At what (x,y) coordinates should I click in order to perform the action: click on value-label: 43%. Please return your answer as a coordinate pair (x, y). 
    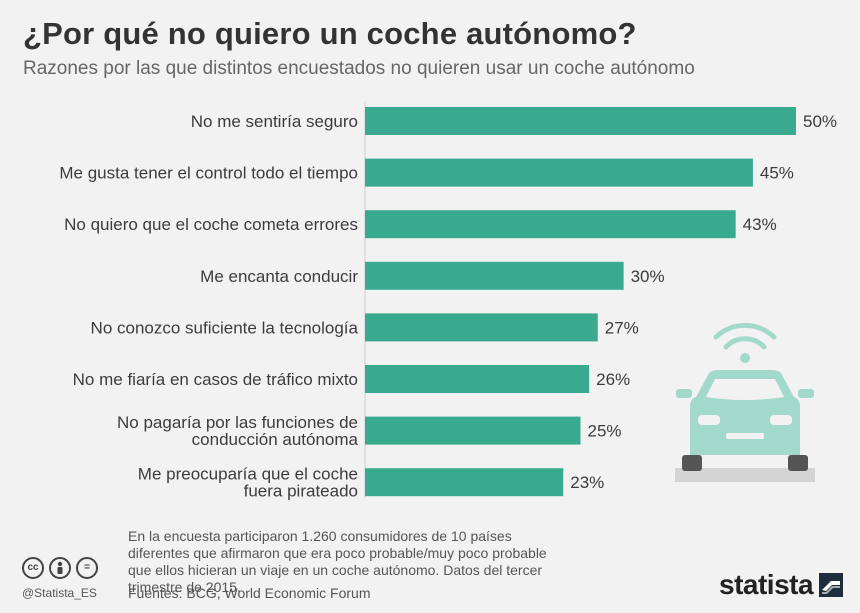
    Looking at the image, I should click on (760, 224).